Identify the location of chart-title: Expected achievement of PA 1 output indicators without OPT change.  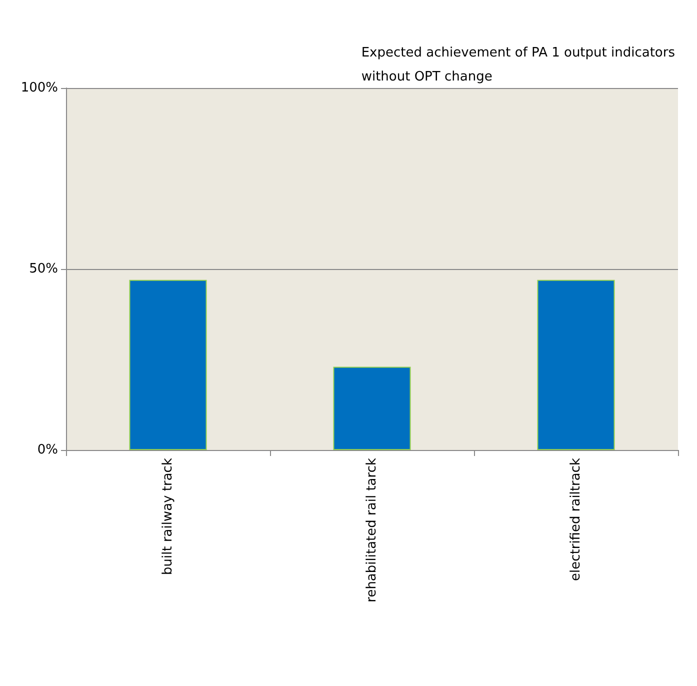
(518, 65).